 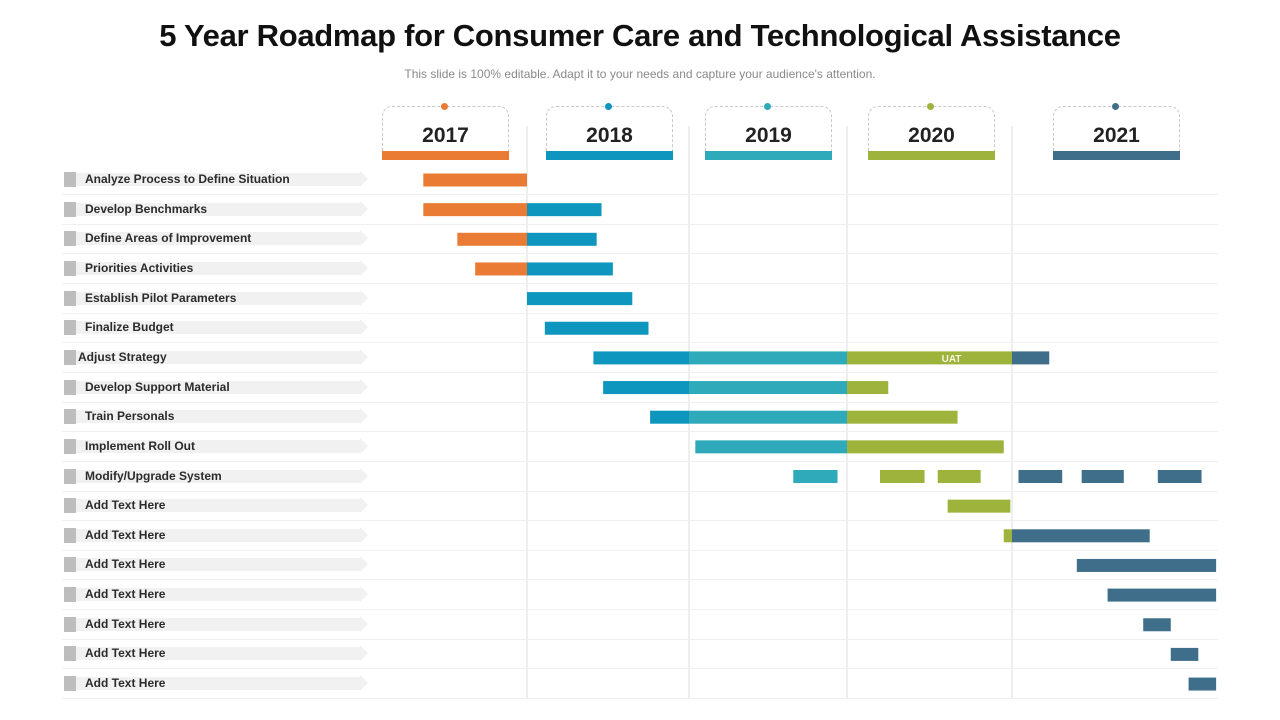 I want to click on task-label: Establish Pilot Parameters, so click(x=161, y=297).